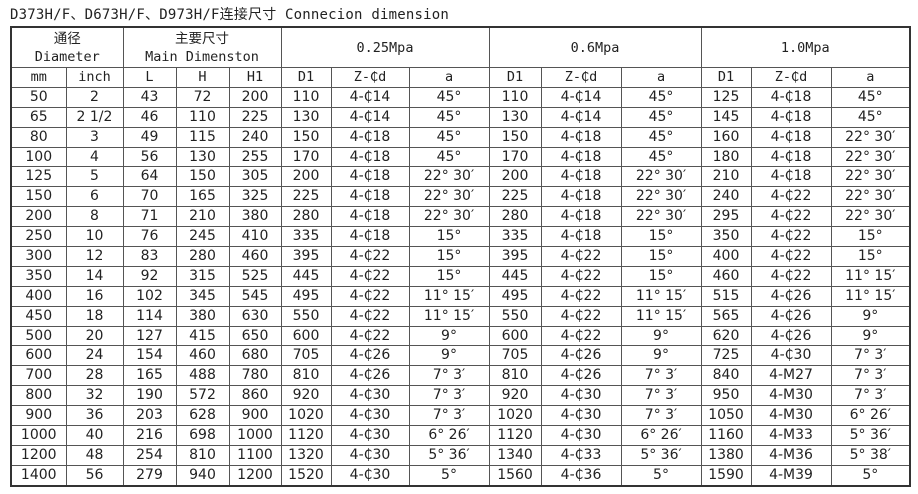 This screenshot has height=494, width=918. I want to click on table-cell: 9°, so click(870, 336).